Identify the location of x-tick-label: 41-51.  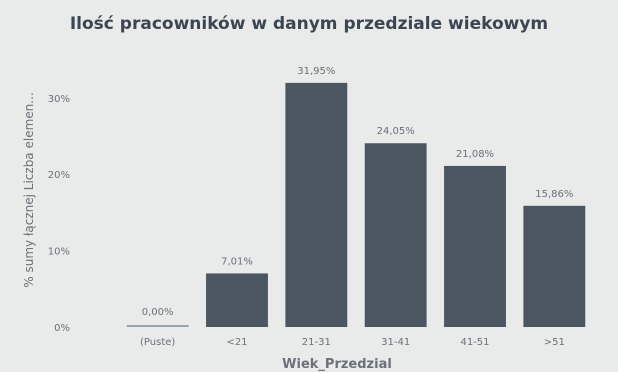
(474, 342).